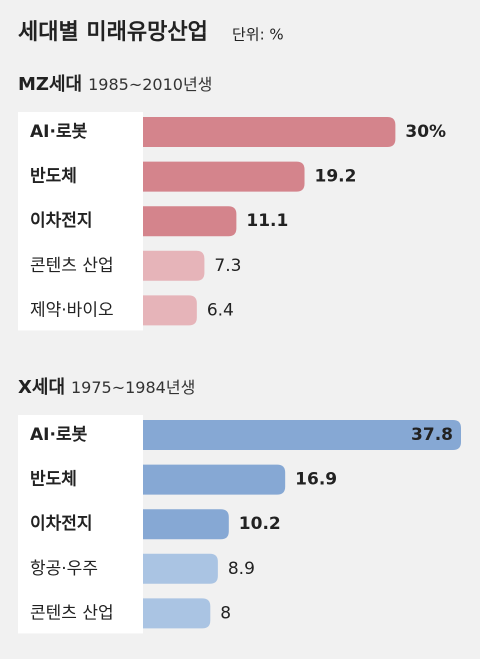 This screenshot has width=480, height=659. Describe the element at coordinates (258, 35) in the screenshot. I see `unit-label: 단위: %` at that location.